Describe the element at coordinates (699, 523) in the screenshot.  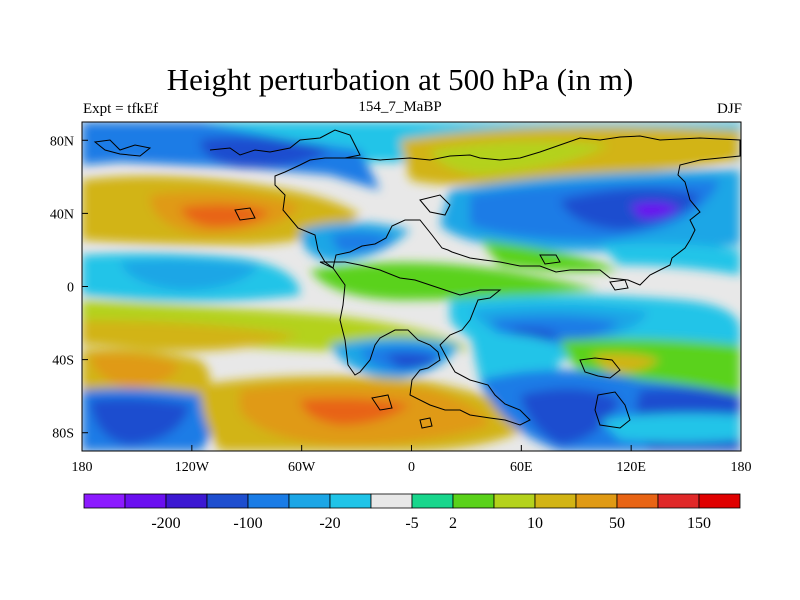
I see `colorbar-label: 150` at that location.